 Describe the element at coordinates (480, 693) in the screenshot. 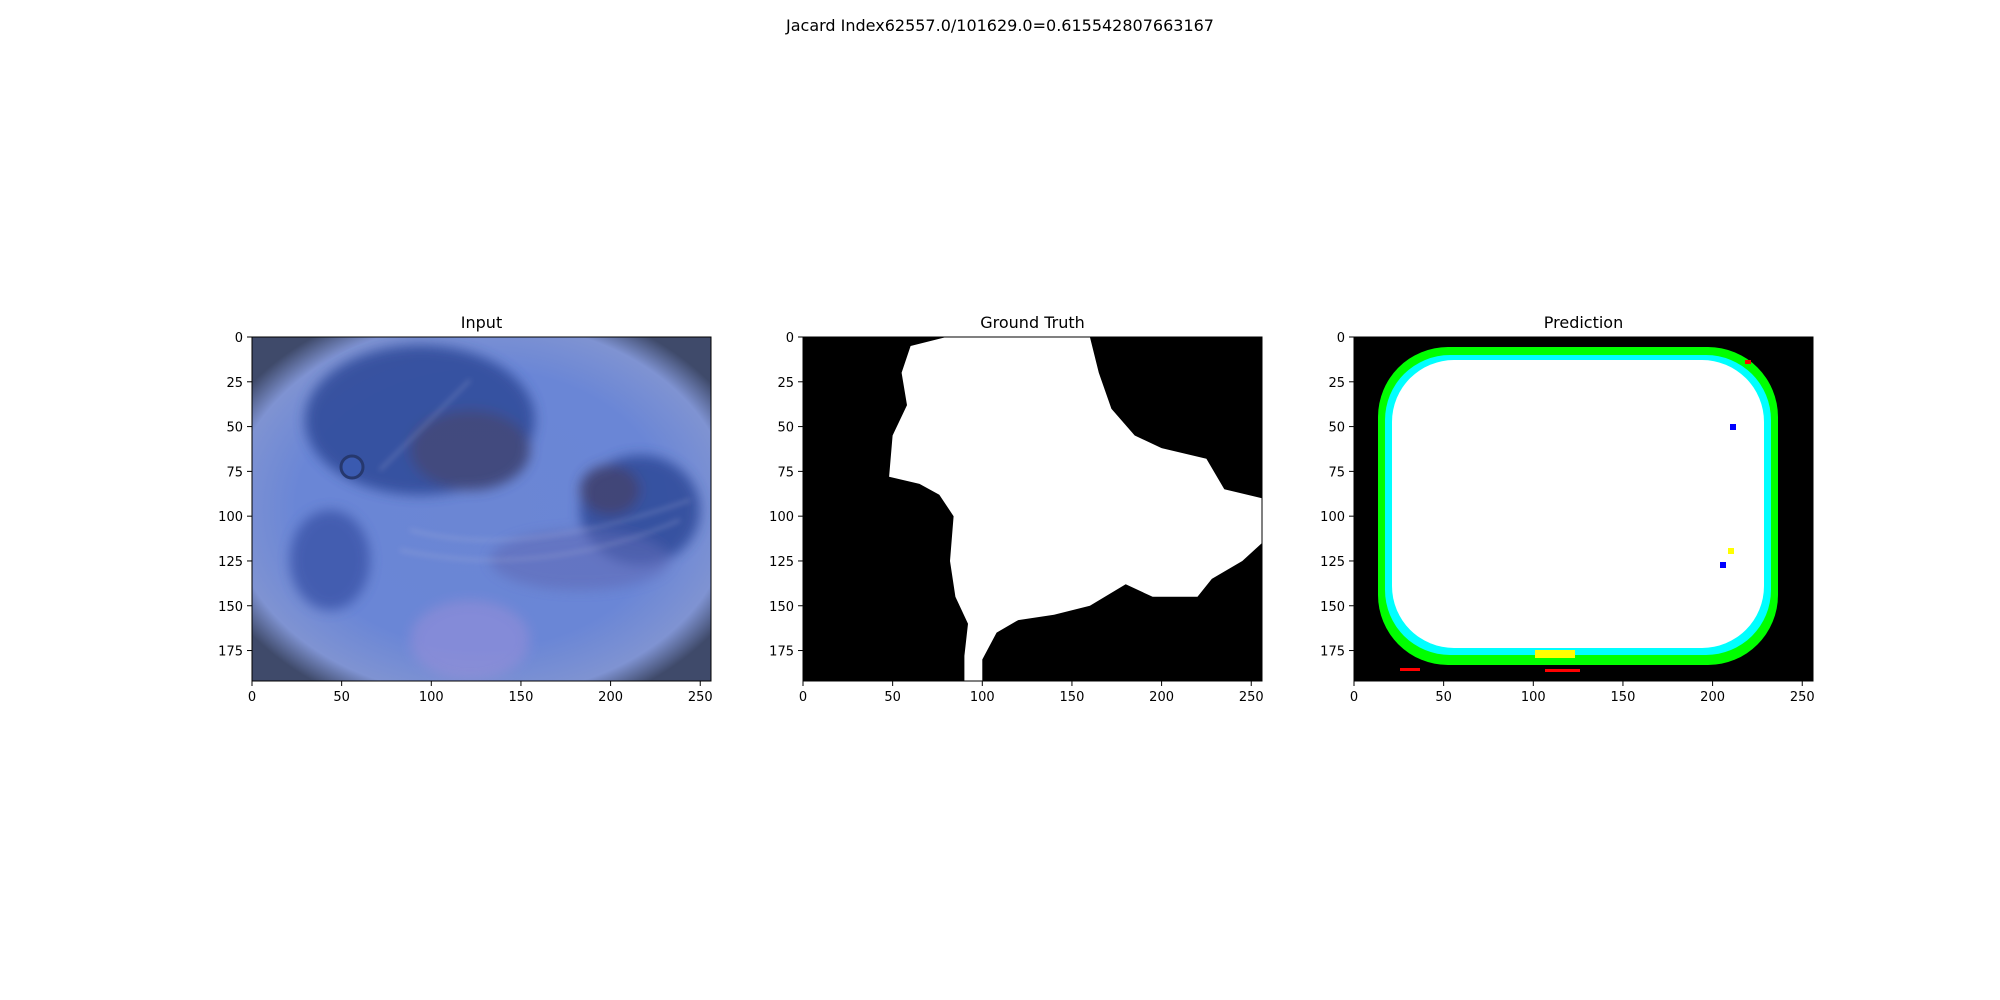

I see `x-ticks-input: 0 50 100 150 200 250` at that location.